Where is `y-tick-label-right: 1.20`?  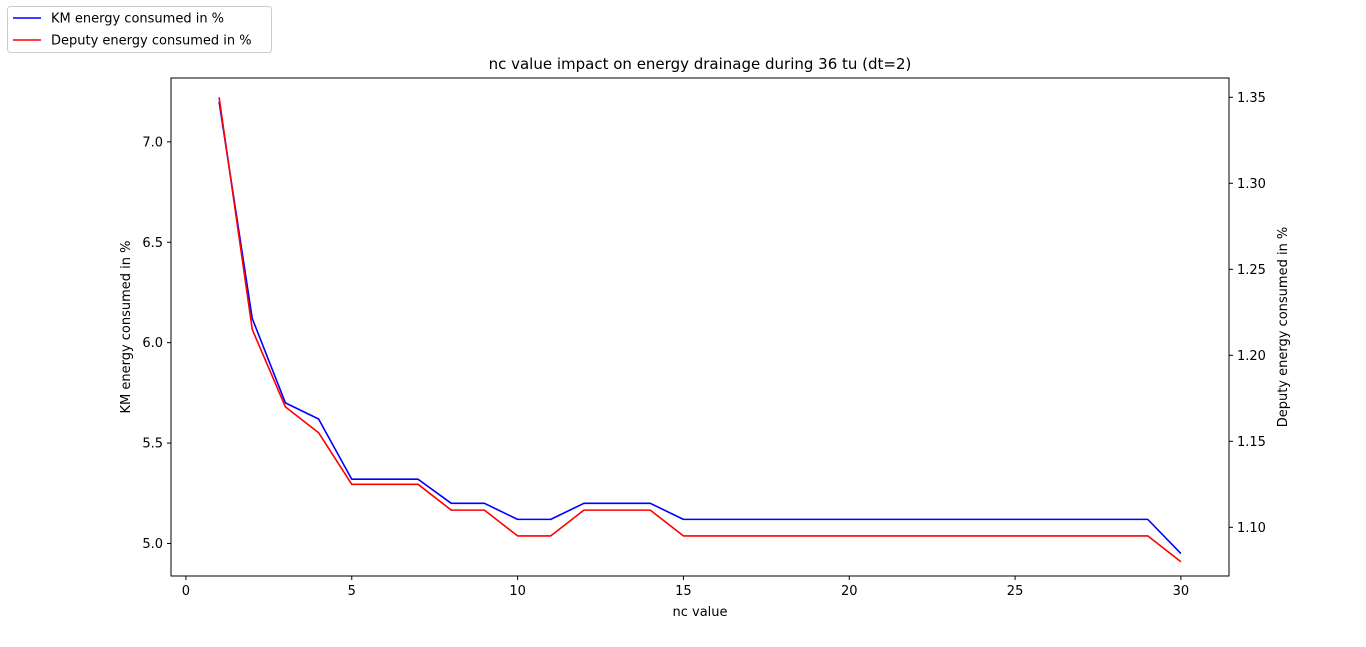
y-tick-label-right: 1.20 is located at coordinates (1251, 356).